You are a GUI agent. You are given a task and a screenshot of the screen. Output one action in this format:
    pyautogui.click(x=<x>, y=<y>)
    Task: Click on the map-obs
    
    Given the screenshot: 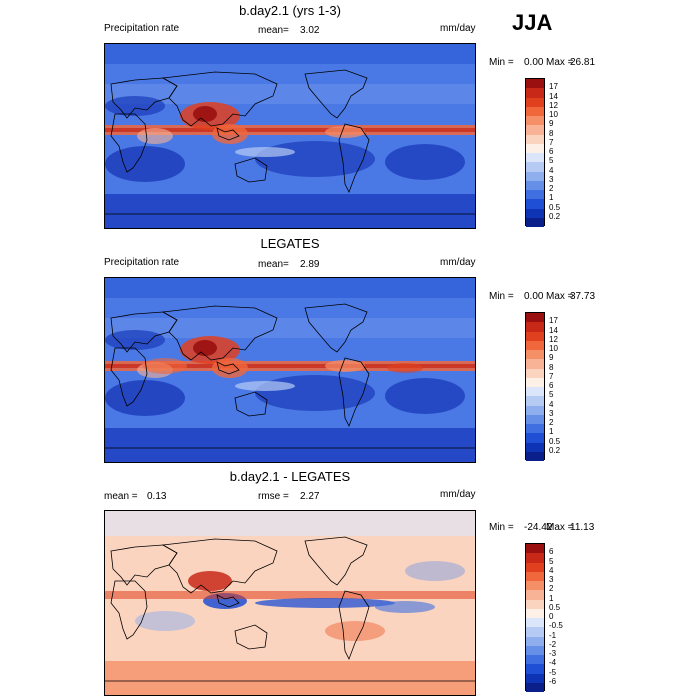 What is the action you would take?
    pyautogui.click(x=290, y=370)
    